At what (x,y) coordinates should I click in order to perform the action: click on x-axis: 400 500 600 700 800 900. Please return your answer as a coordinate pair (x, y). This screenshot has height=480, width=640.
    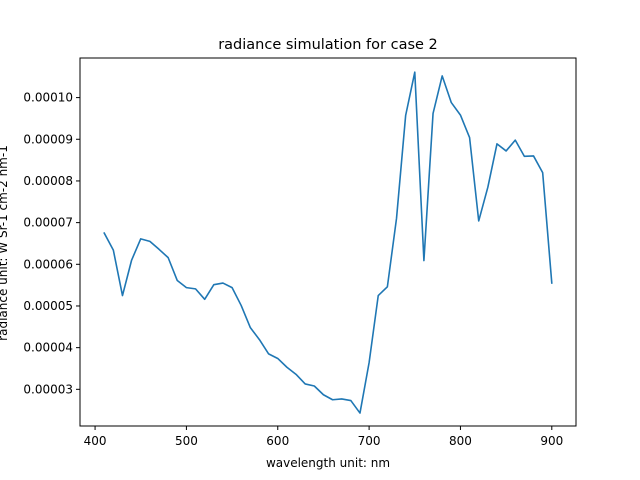
    Looking at the image, I should click on (323, 437).